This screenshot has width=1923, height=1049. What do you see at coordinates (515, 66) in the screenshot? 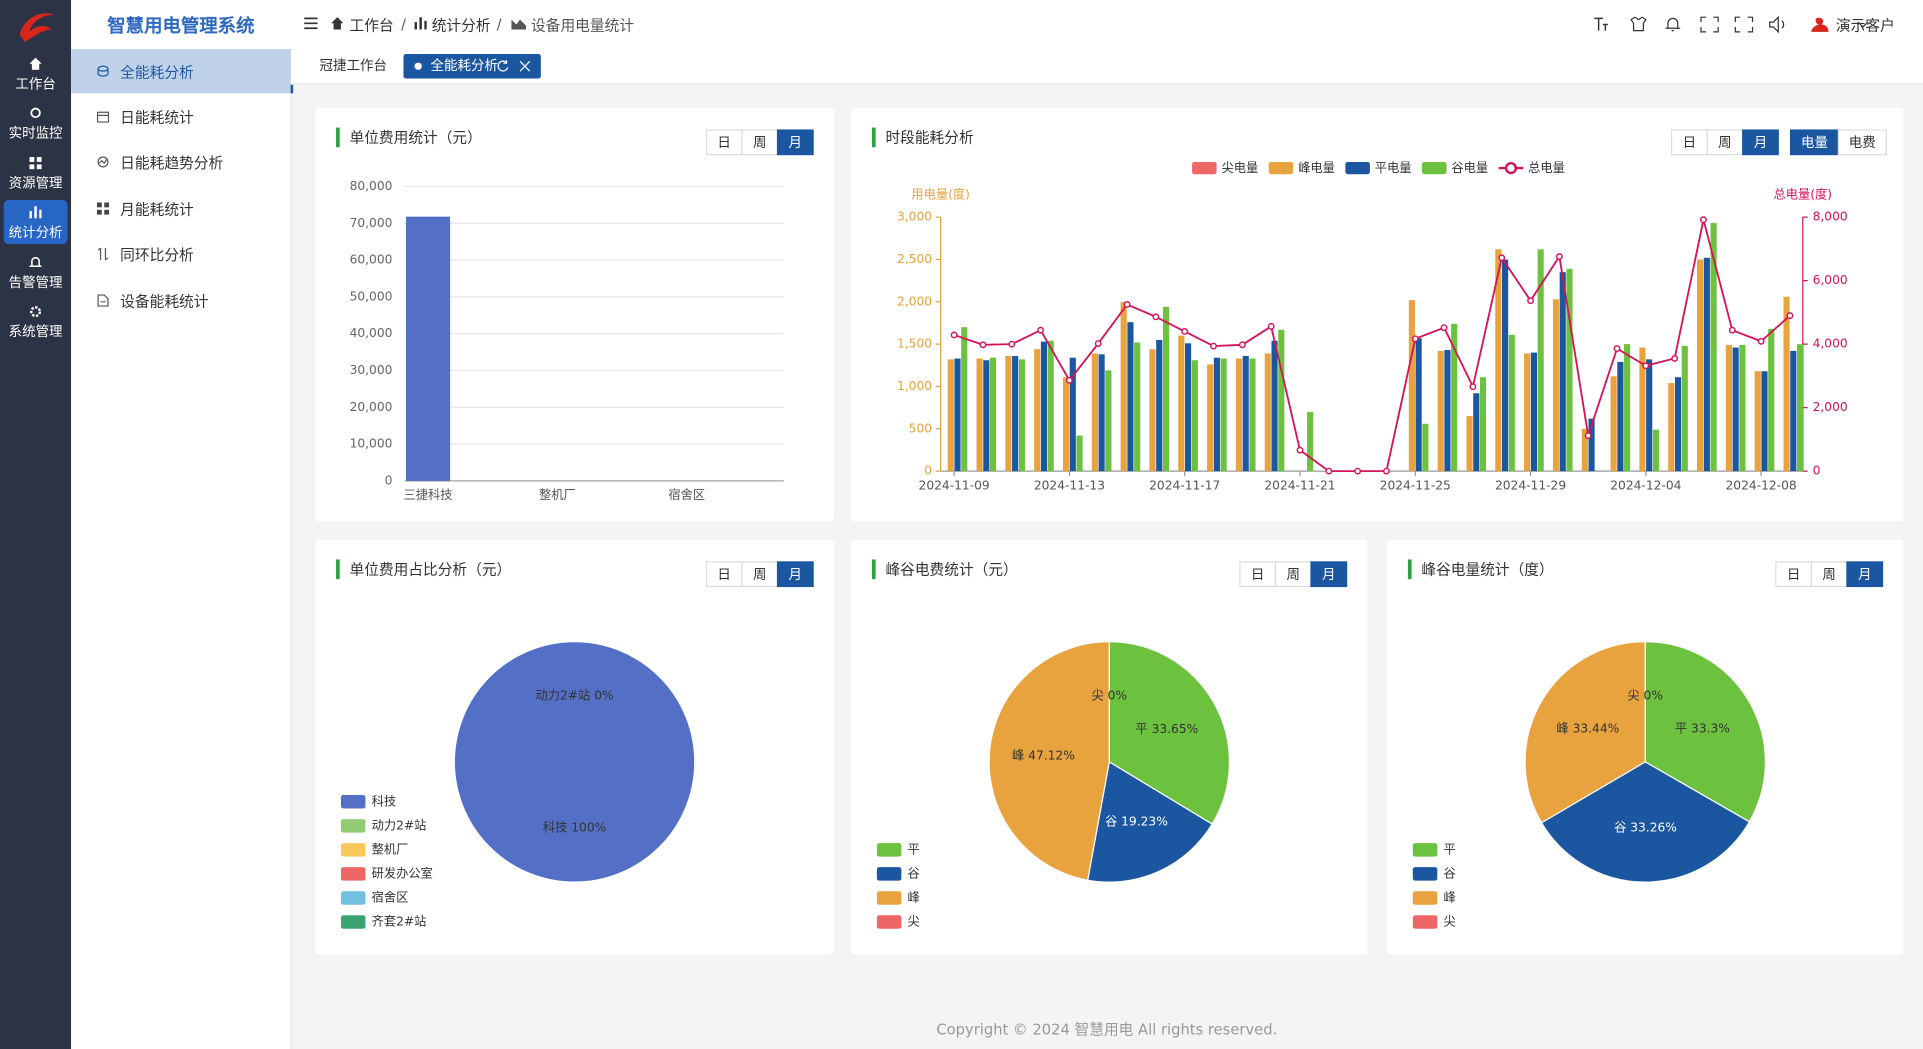
I see `tab-actions` at bounding box center [515, 66].